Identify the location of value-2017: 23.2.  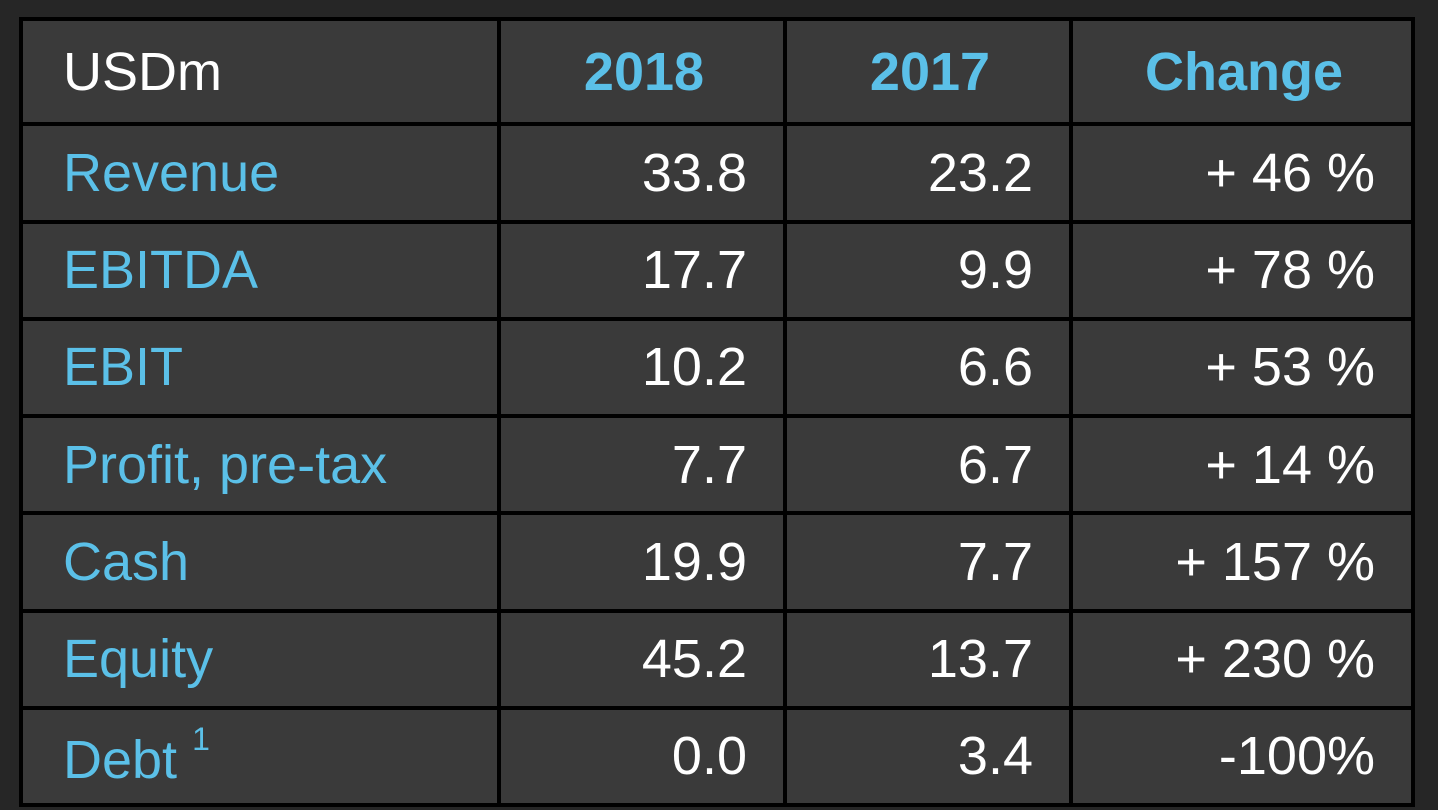
(928, 173).